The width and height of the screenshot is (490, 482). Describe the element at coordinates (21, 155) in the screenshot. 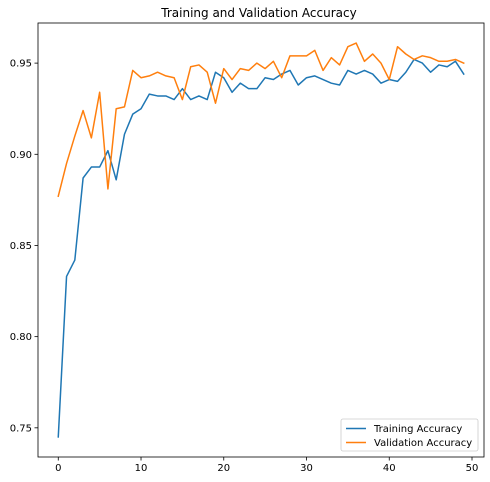

I see `y-tick-label: 0.90` at that location.